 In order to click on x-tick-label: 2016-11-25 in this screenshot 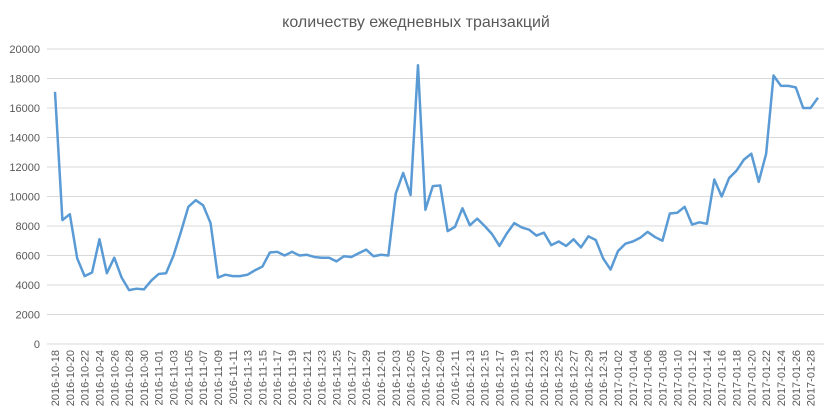, I will do `click(337, 377)`.